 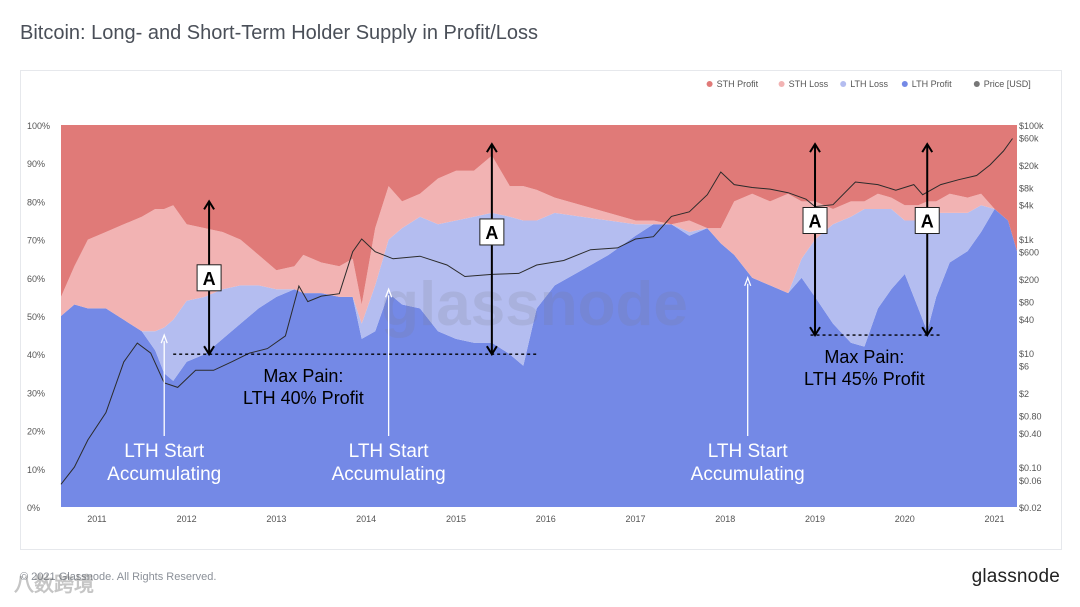 I want to click on y-left-tick-label: 60%, so click(x=36, y=279).